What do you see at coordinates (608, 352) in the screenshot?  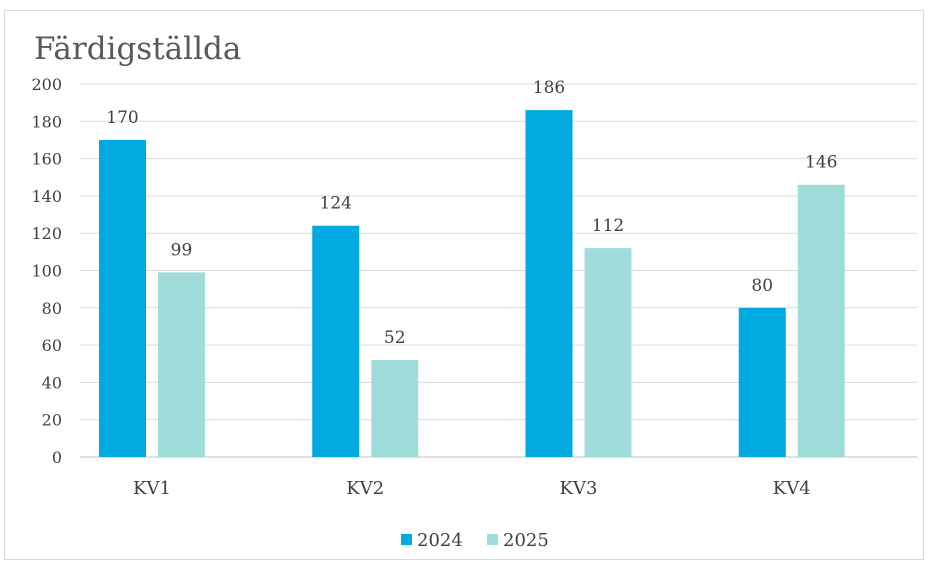 I see `bar-2025-KV3` at bounding box center [608, 352].